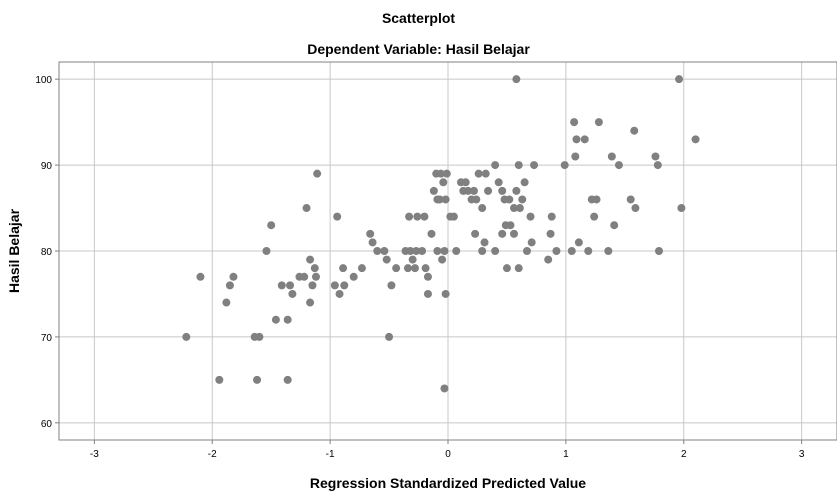 Image resolution: width=837 pixels, height=496 pixels. What do you see at coordinates (566, 454) in the screenshot?
I see `x-tick-label: 1` at bounding box center [566, 454].